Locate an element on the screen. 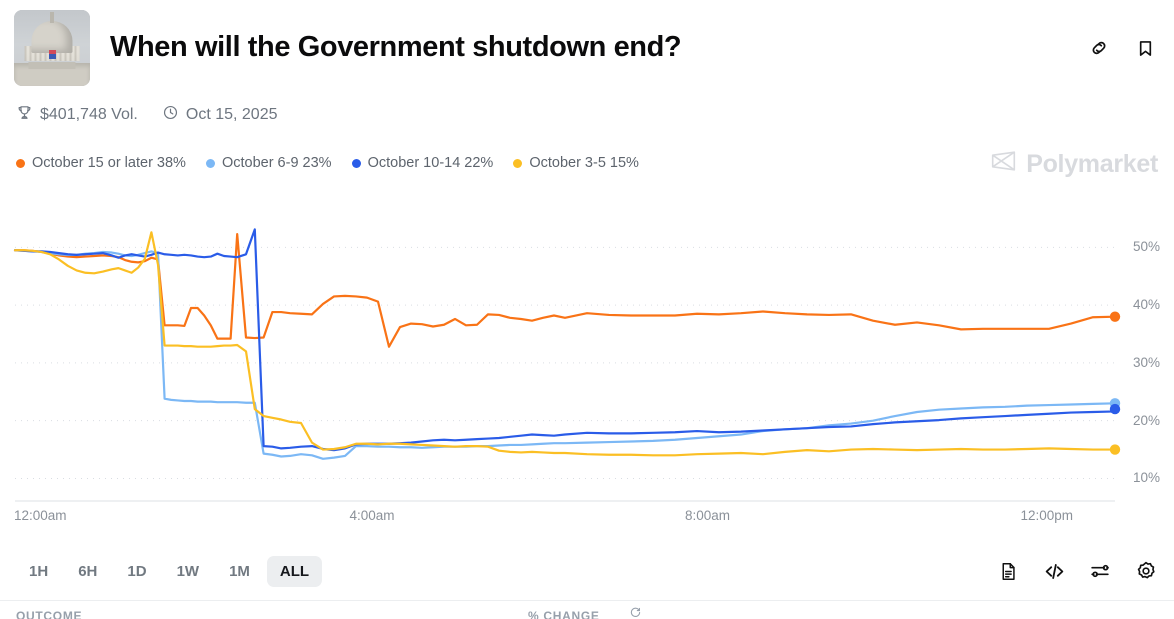  legend-item-2: October 10-14 22% is located at coordinates (422, 163).